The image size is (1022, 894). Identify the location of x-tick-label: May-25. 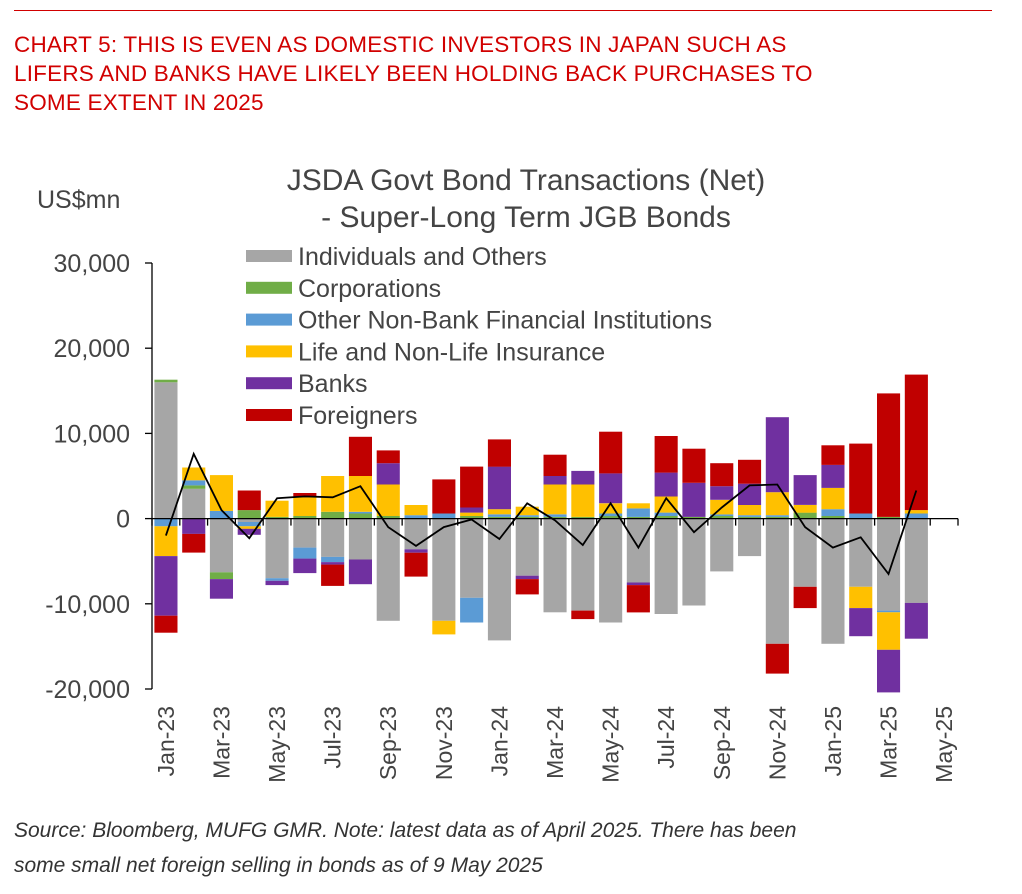
(944, 744).